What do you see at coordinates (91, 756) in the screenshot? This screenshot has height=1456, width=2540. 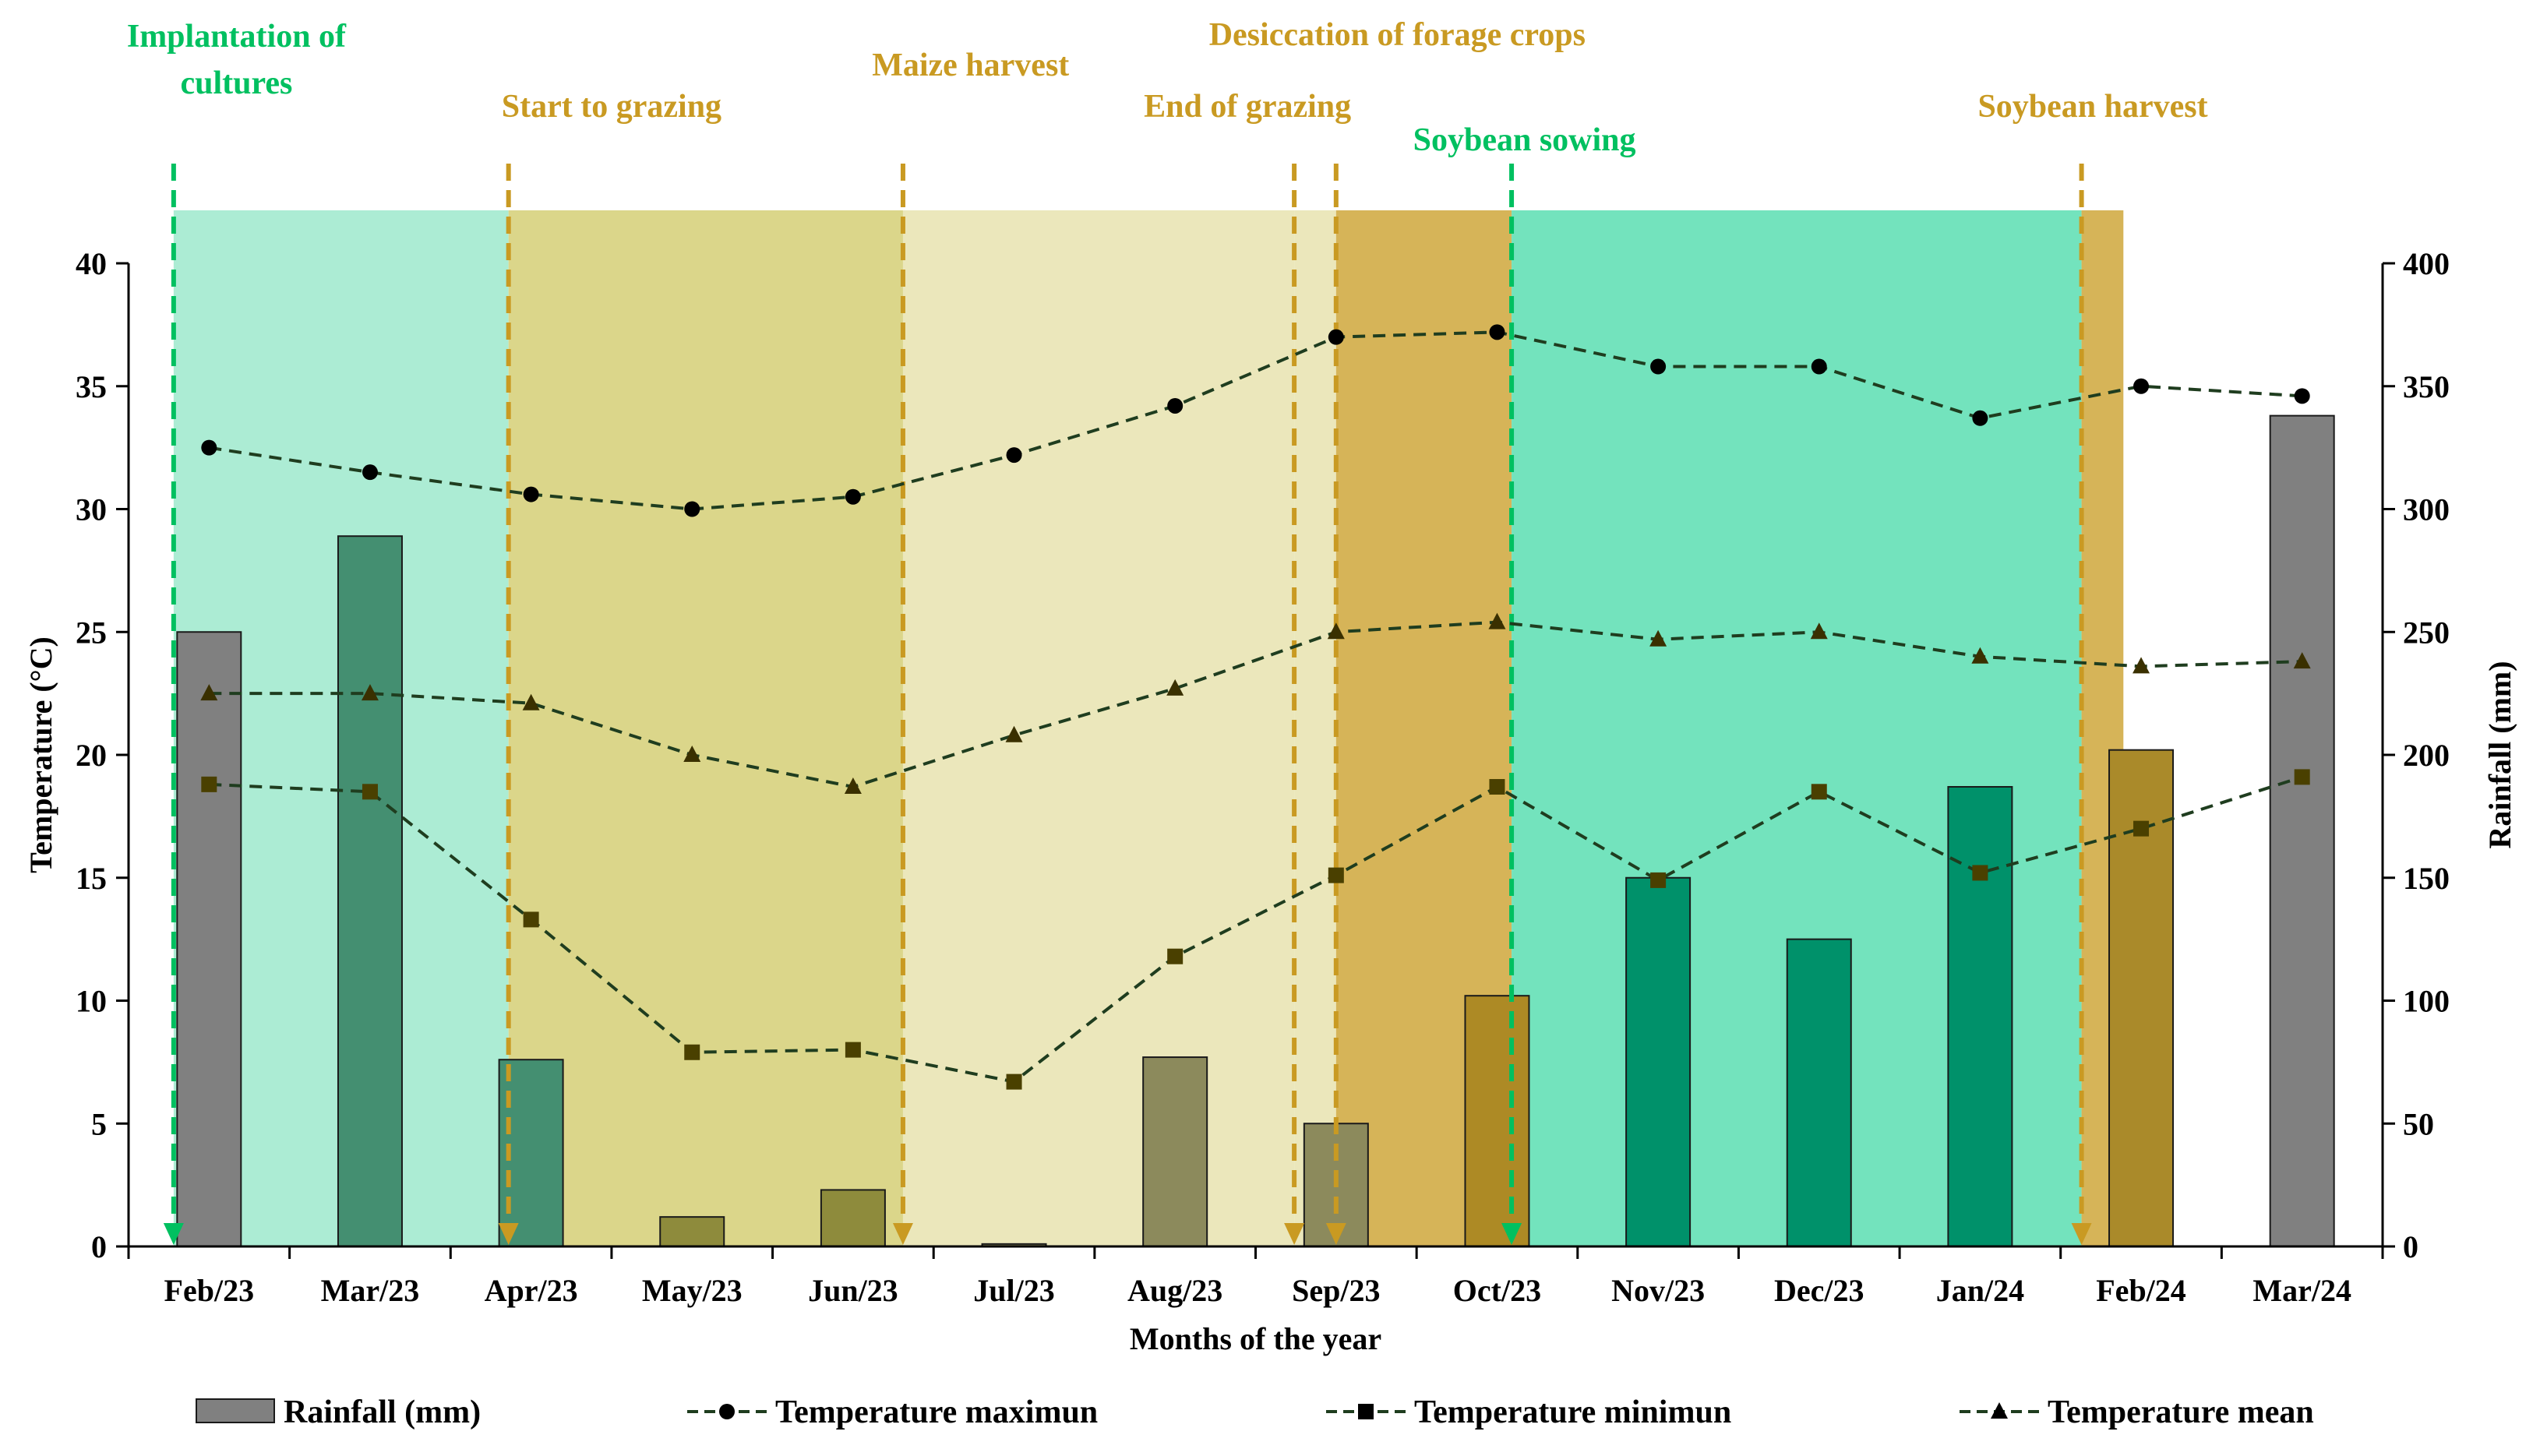 I see `left-tick-label-20: 20` at bounding box center [91, 756].